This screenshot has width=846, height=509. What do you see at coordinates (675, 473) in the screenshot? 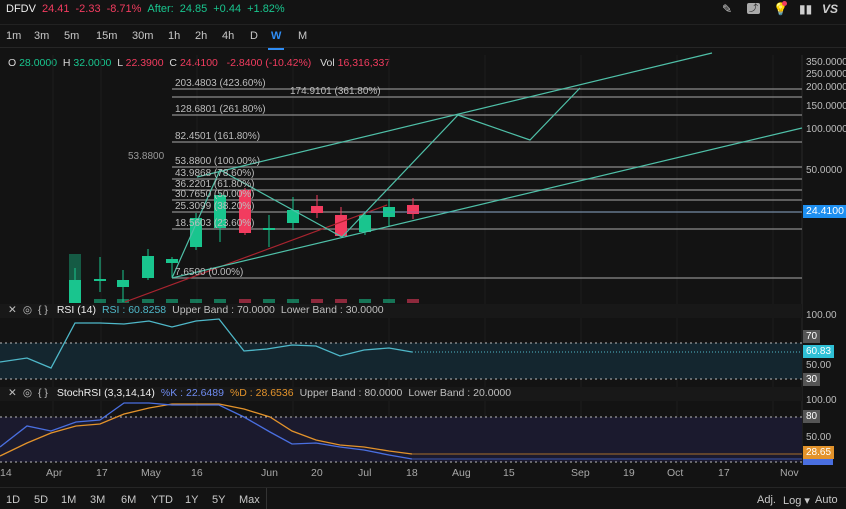
I see `x-axis-label: Oct` at bounding box center [675, 473].